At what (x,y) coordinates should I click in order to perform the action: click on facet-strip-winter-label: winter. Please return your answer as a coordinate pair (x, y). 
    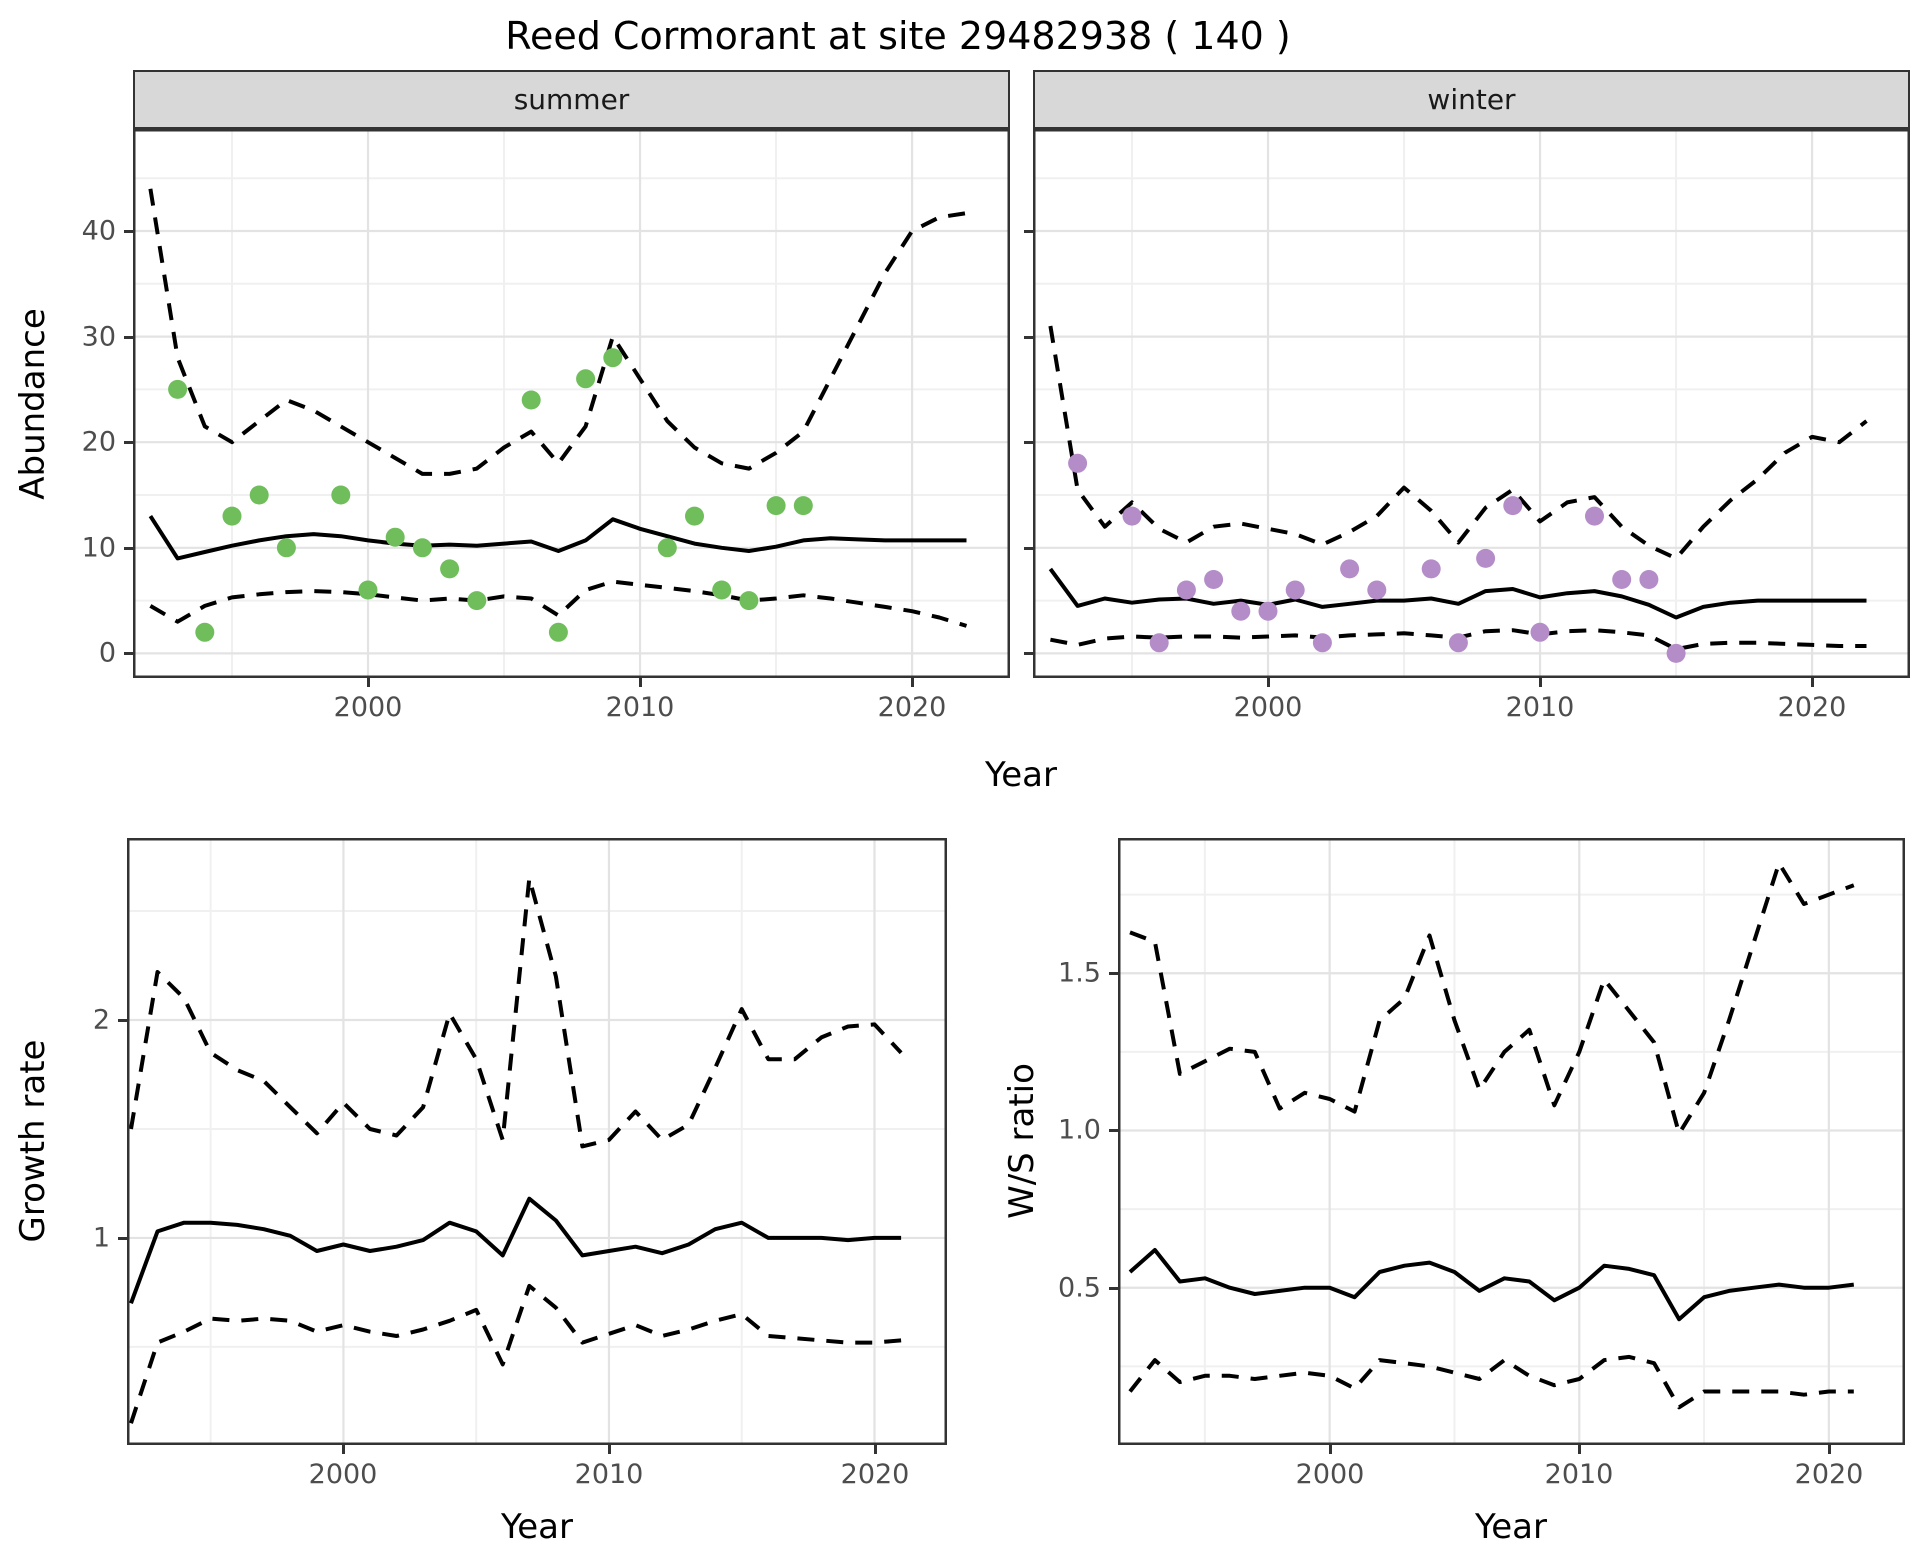
    Looking at the image, I should click on (1471, 99).